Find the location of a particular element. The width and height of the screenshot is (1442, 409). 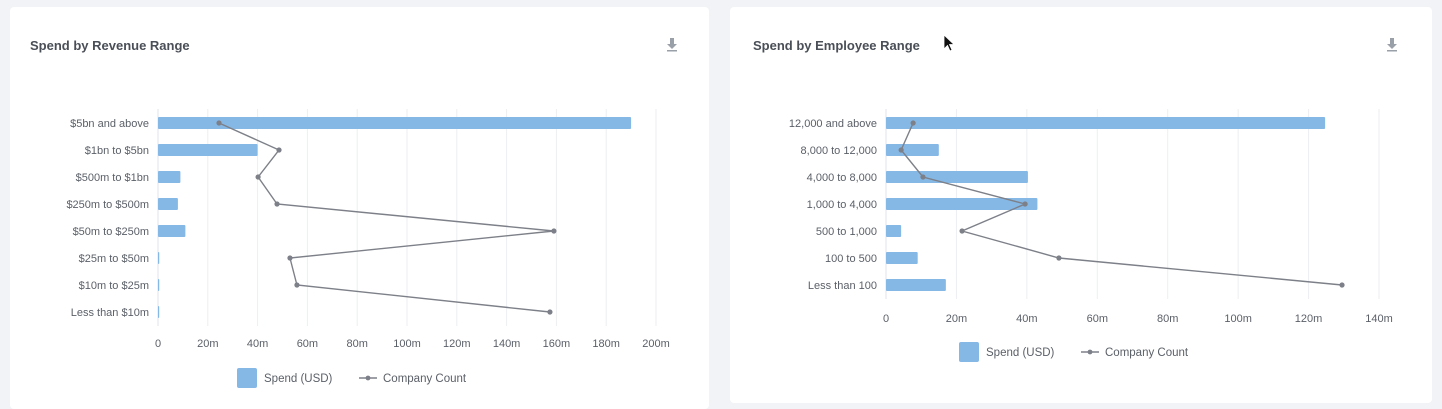

x-tick-label: 180m is located at coordinates (606, 344).